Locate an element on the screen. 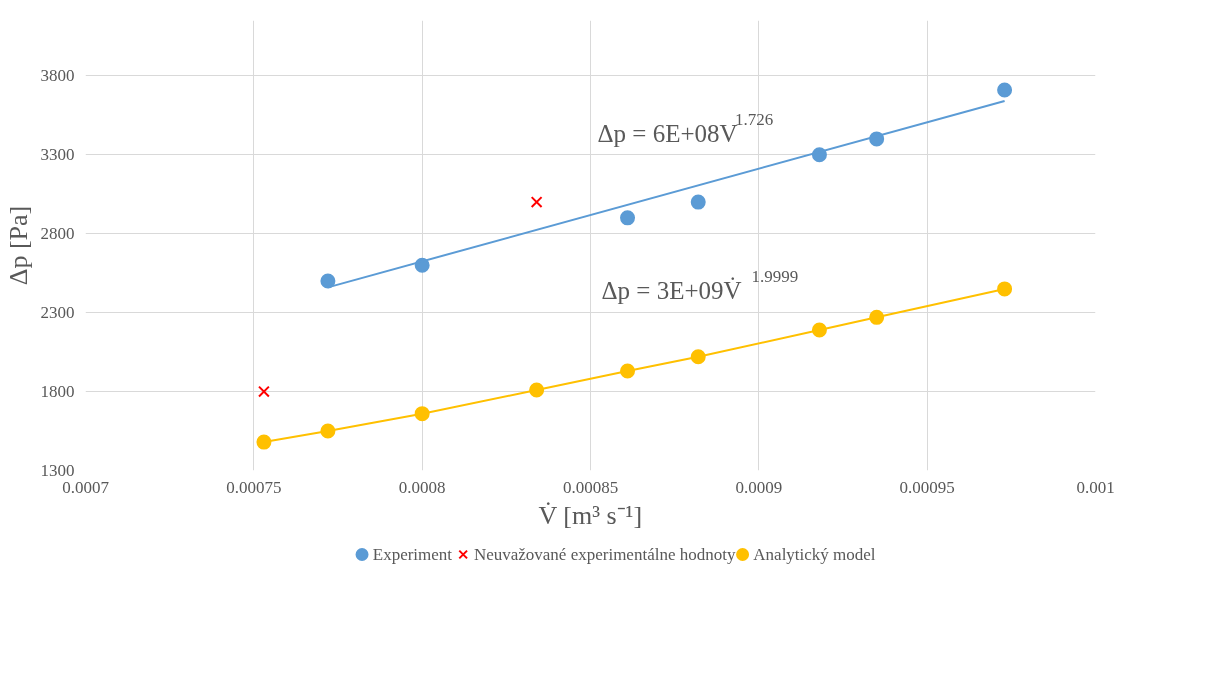 This screenshot has width=1217, height=692. y-tick-label: 1300 is located at coordinates (57, 470).